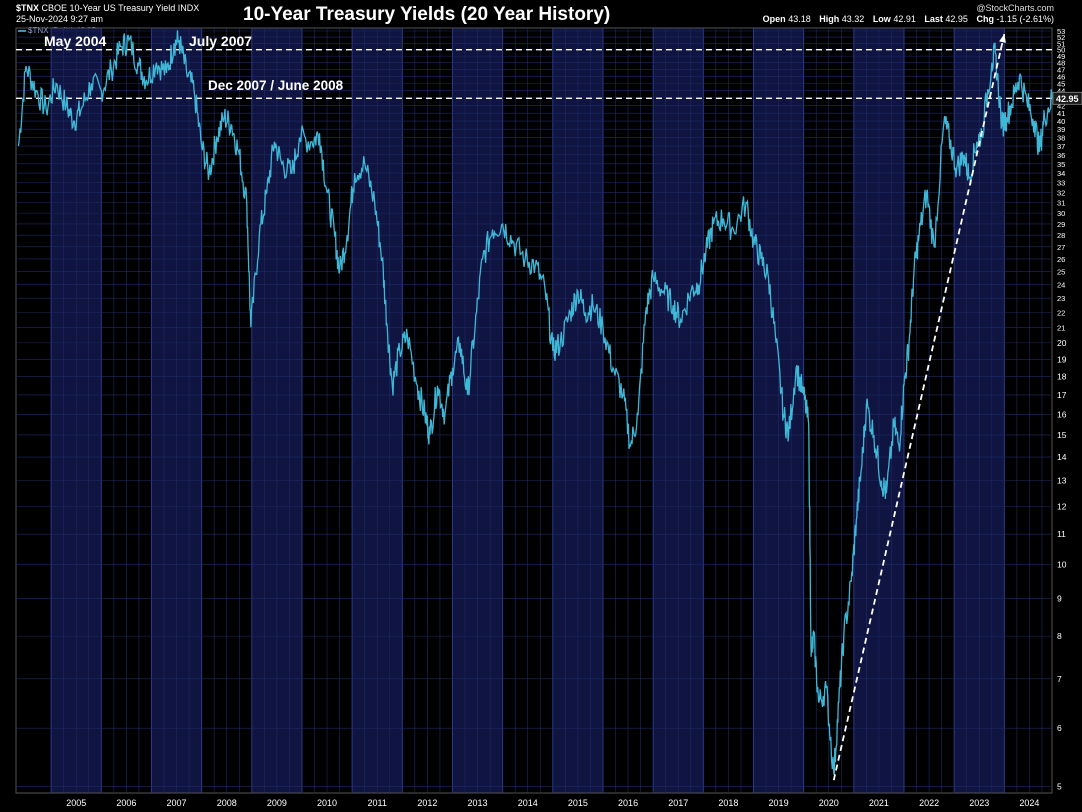 This screenshot has height=812, width=1082. I want to click on y-tick-label: 34, so click(1061, 173).